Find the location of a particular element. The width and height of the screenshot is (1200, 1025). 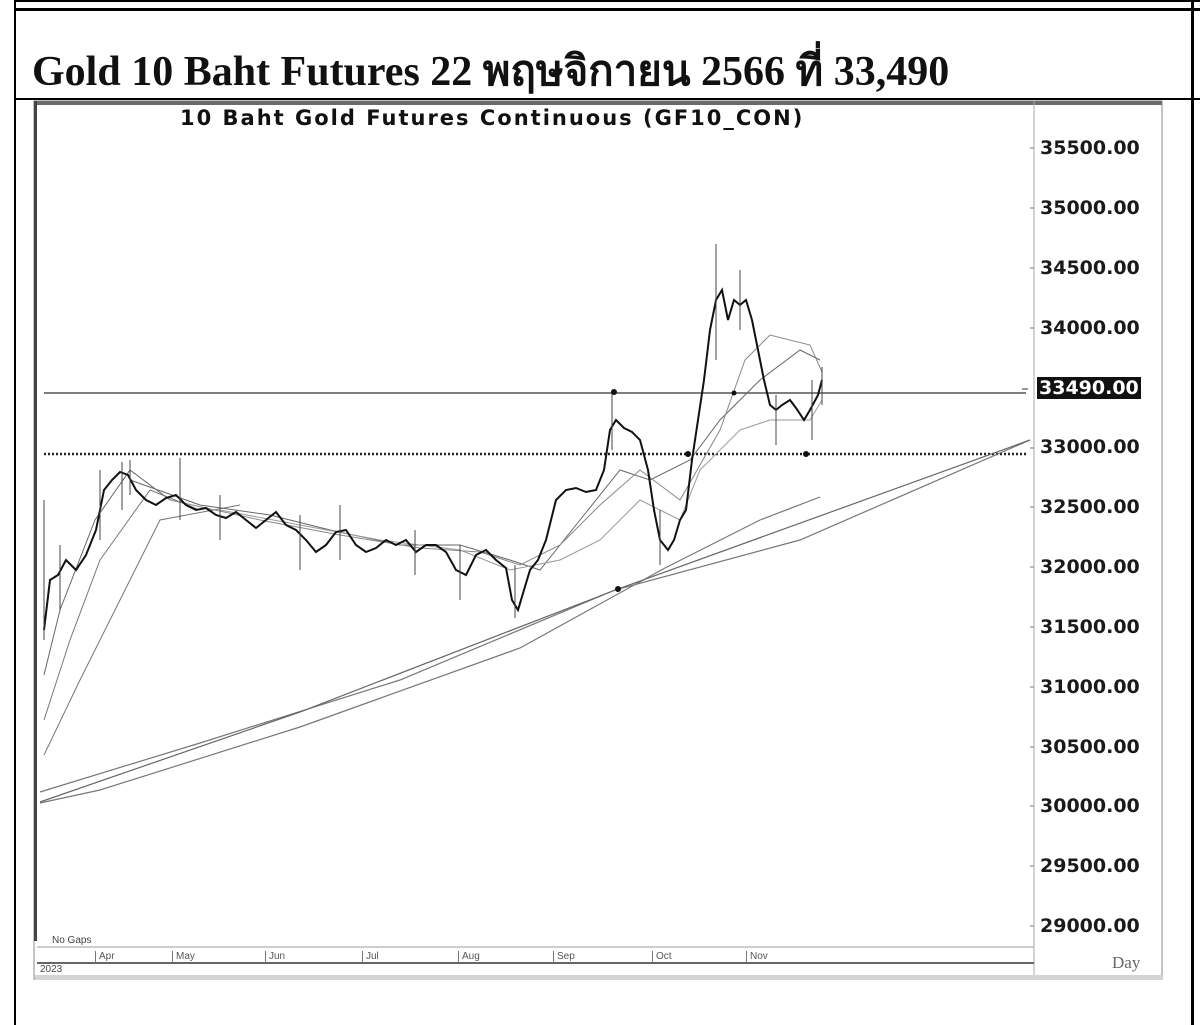

x-tick-jun: Jun is located at coordinates (275, 957).